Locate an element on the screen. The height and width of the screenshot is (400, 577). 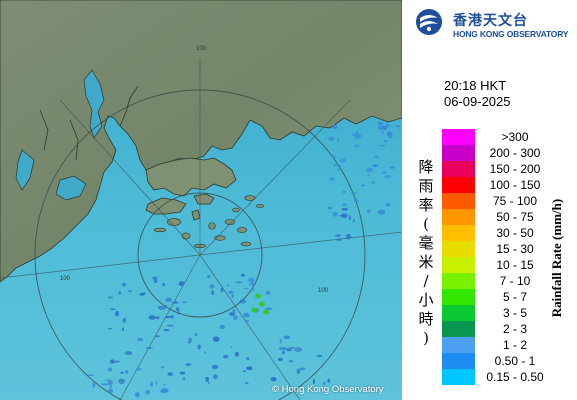
legend-row: 100 - 150 is located at coordinates (507, 185).